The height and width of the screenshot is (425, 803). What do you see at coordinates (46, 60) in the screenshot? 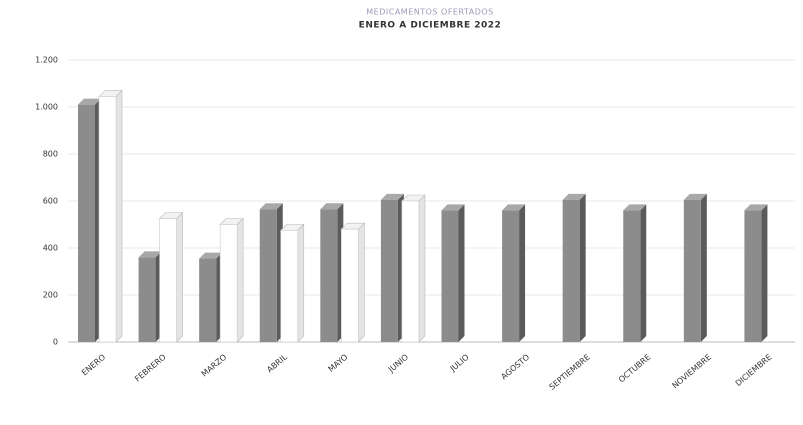
I see `y-tick-label: 1.200` at bounding box center [46, 60].